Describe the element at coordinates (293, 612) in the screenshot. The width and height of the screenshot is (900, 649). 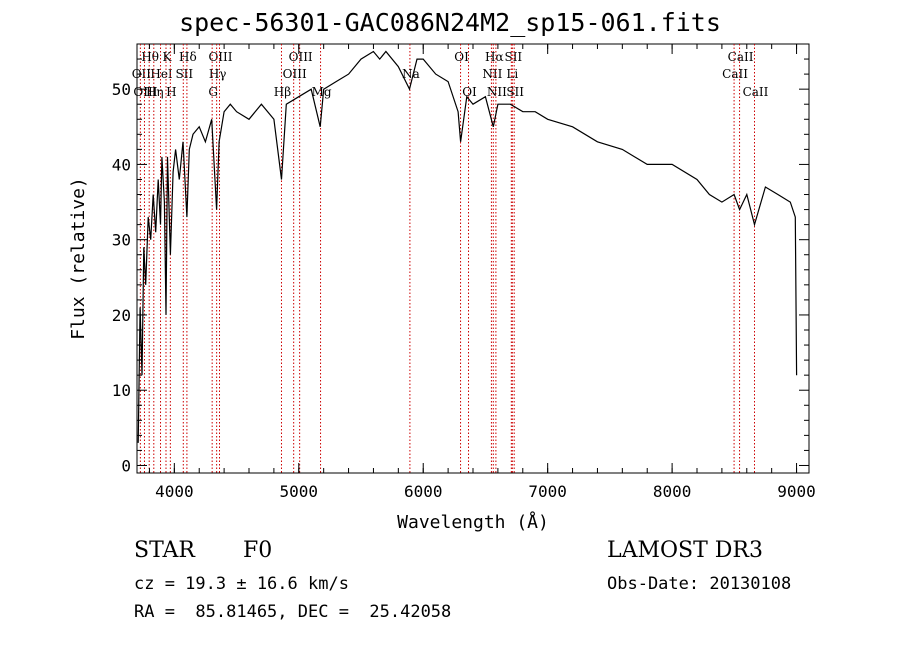
I see `ra-dec-label: RA = 85.81465, DEC = 25.42058` at that location.